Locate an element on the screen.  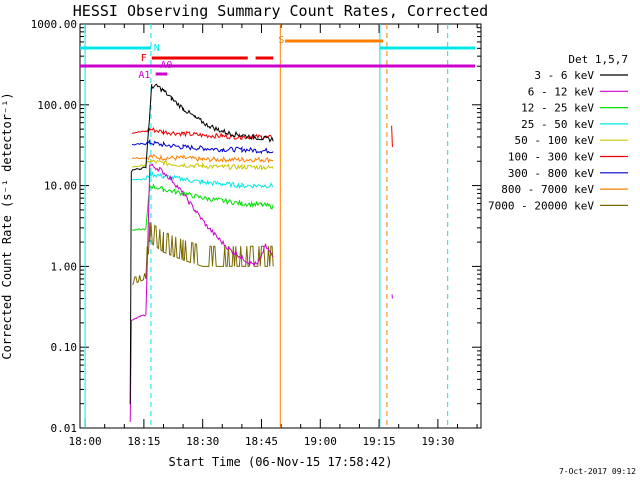
legend-label: 100 - 300 keV is located at coordinates (551, 157).